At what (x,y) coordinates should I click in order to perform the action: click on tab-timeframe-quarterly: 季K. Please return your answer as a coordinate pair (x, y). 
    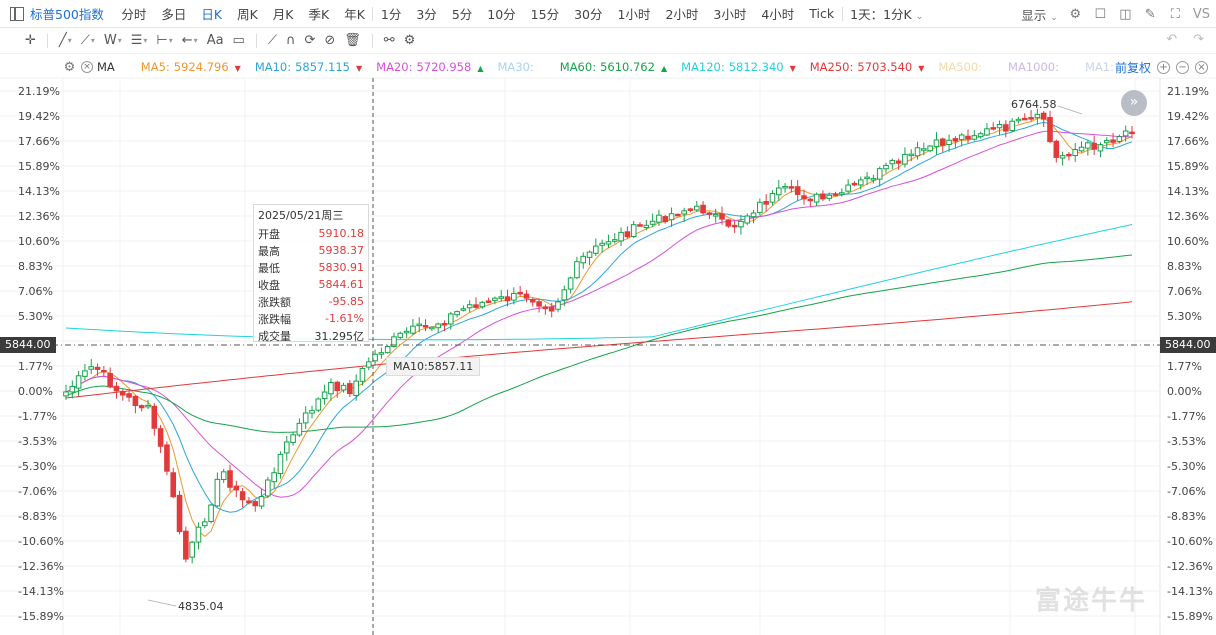
    Looking at the image, I should click on (319, 14).